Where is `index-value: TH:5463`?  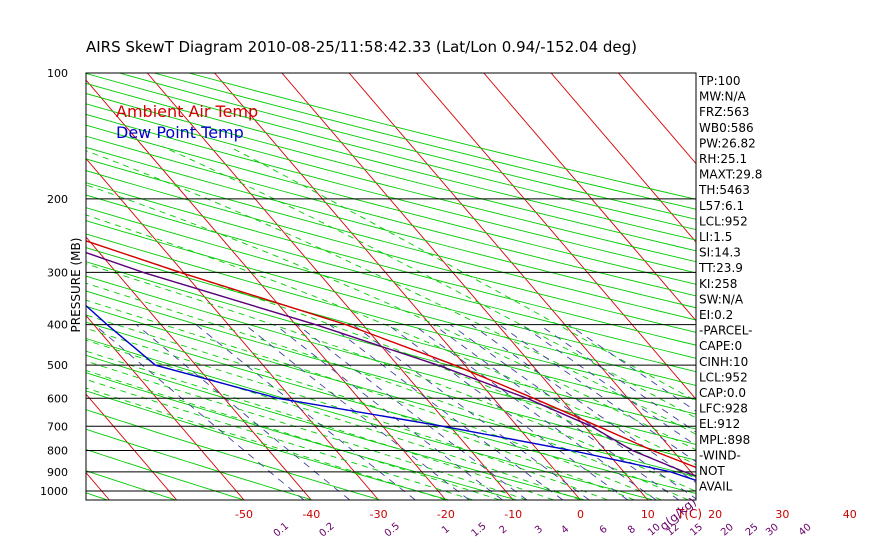
index-value: TH:5463 is located at coordinates (724, 190).